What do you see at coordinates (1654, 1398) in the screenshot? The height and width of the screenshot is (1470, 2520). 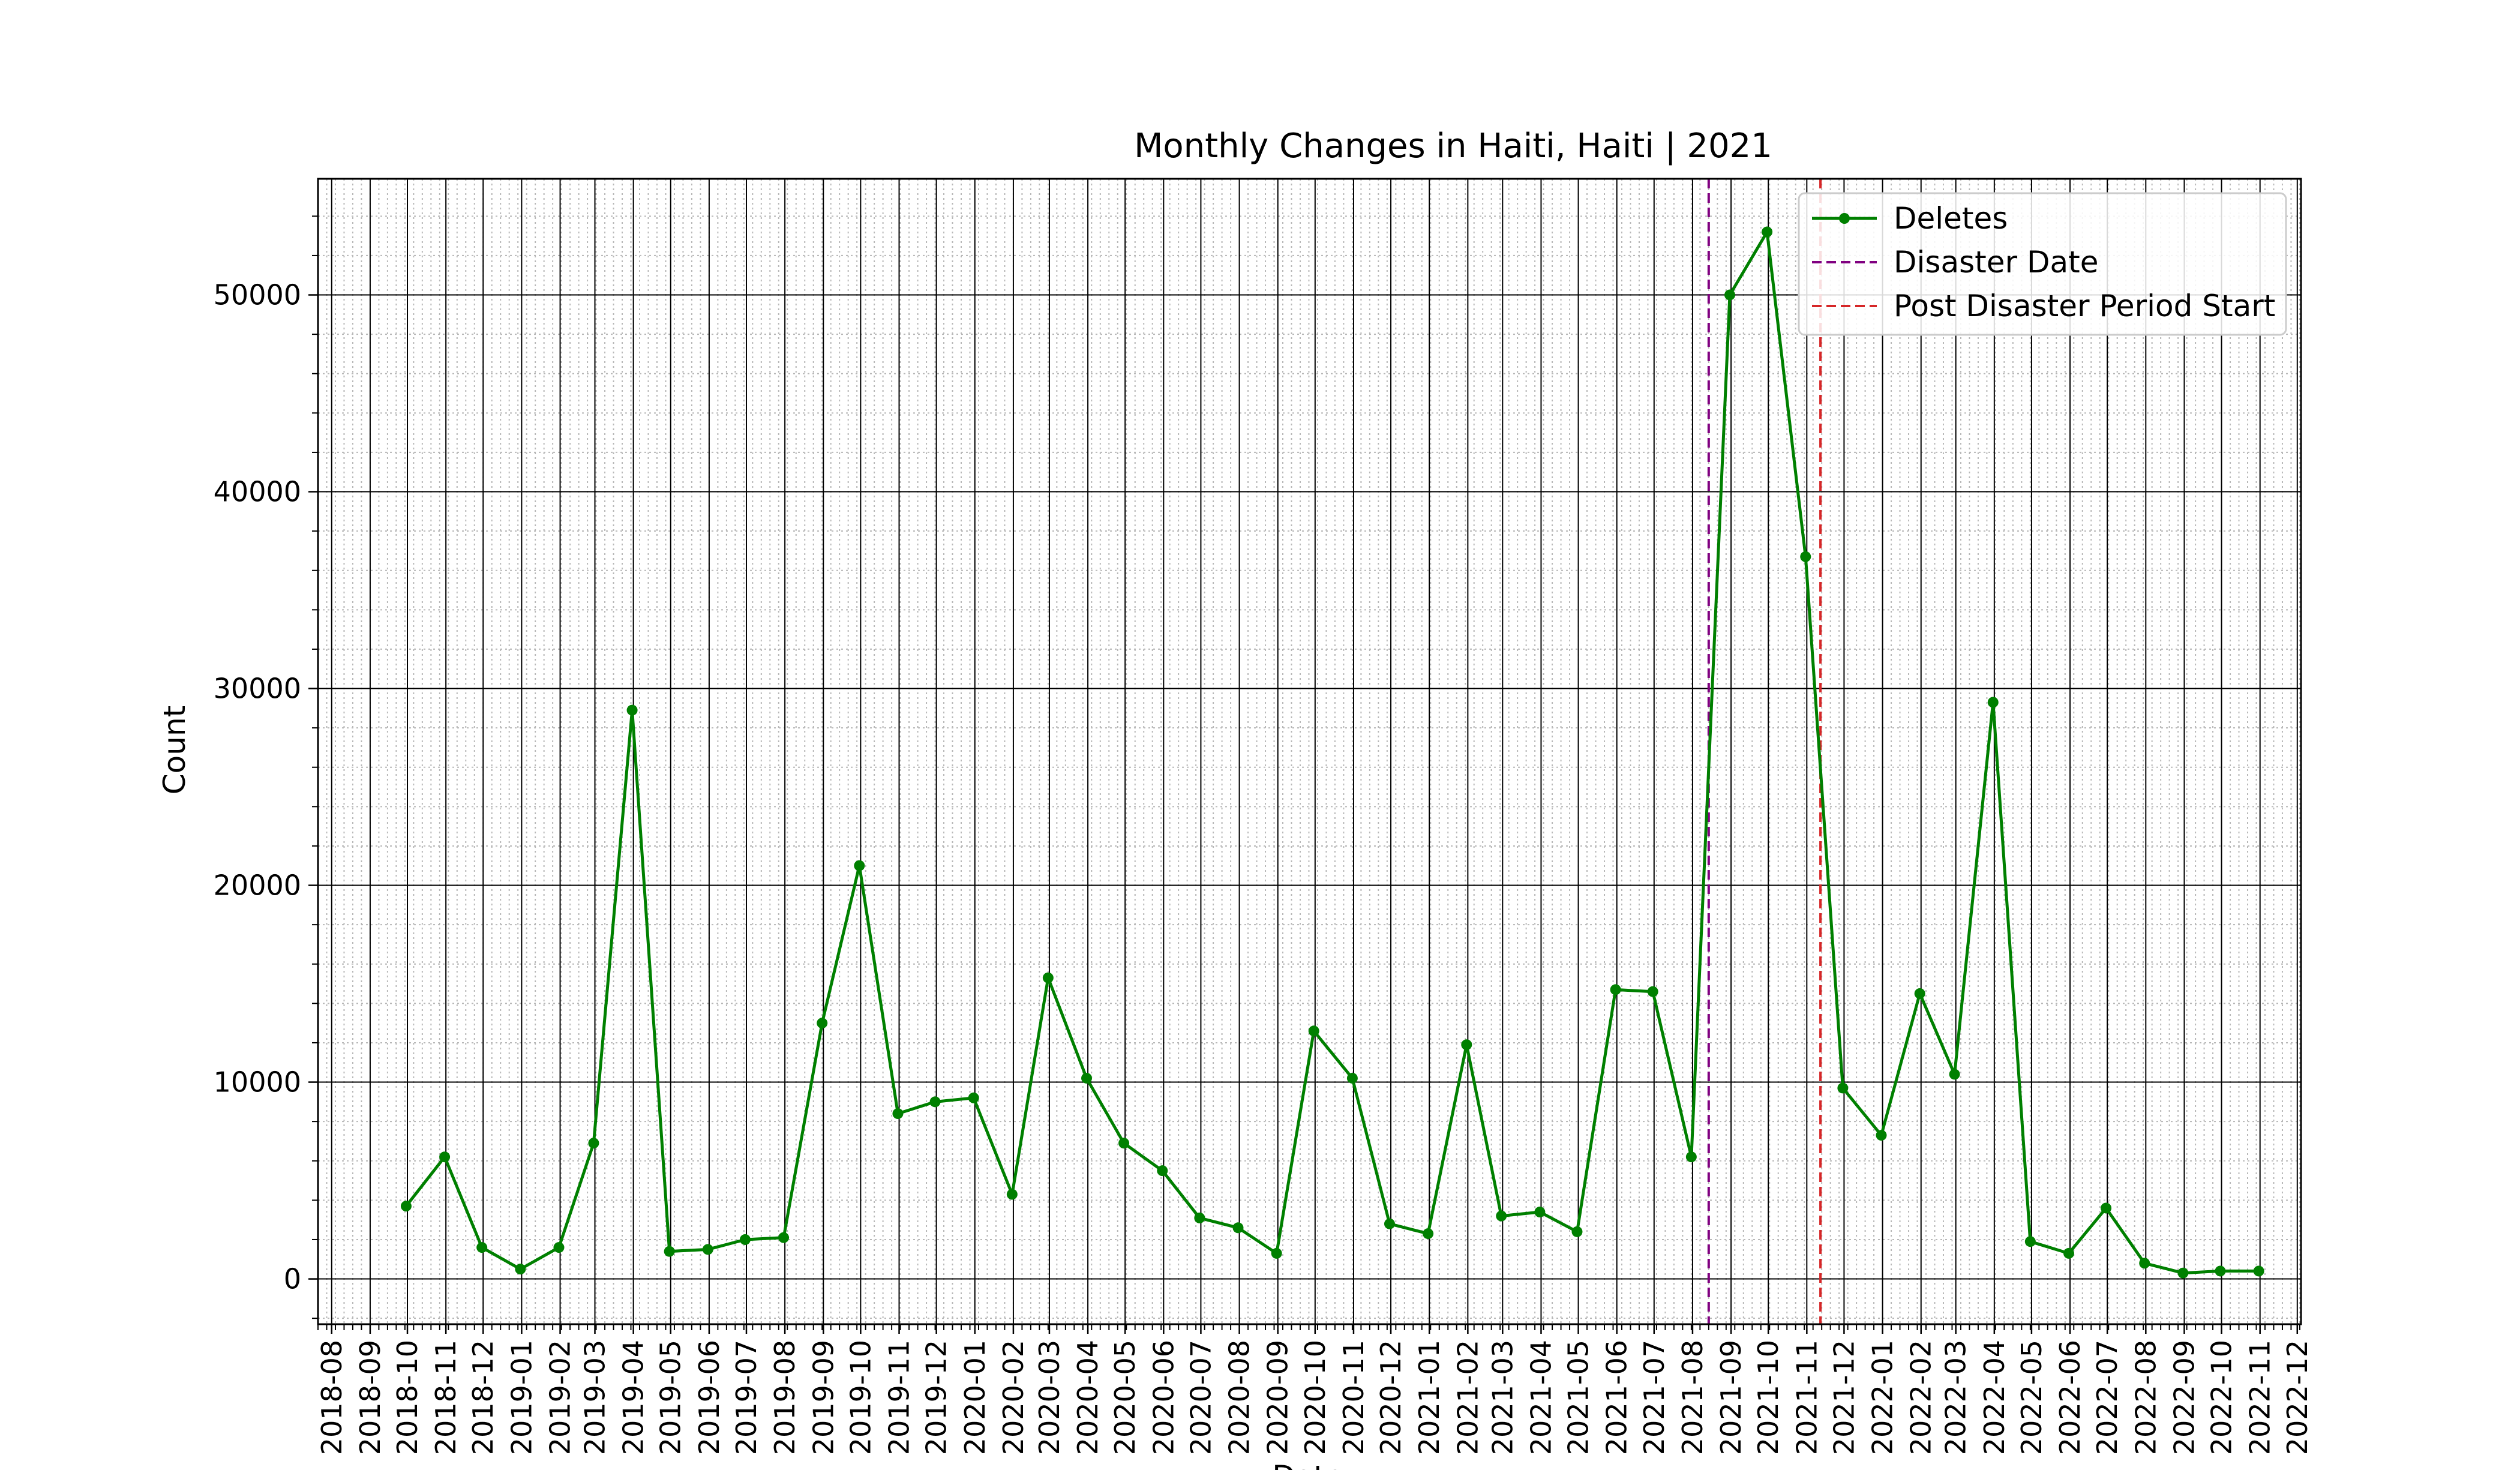 I see `x-tick-label: 2021-07` at bounding box center [1654, 1398].